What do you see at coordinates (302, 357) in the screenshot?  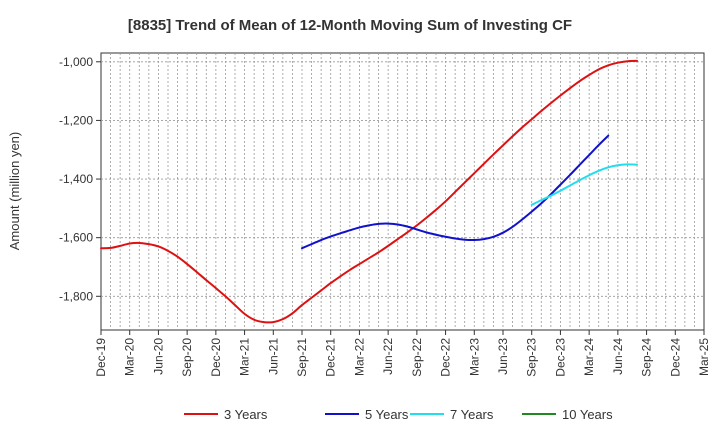 I see `x-tick-label: Sep-21` at bounding box center [302, 357].